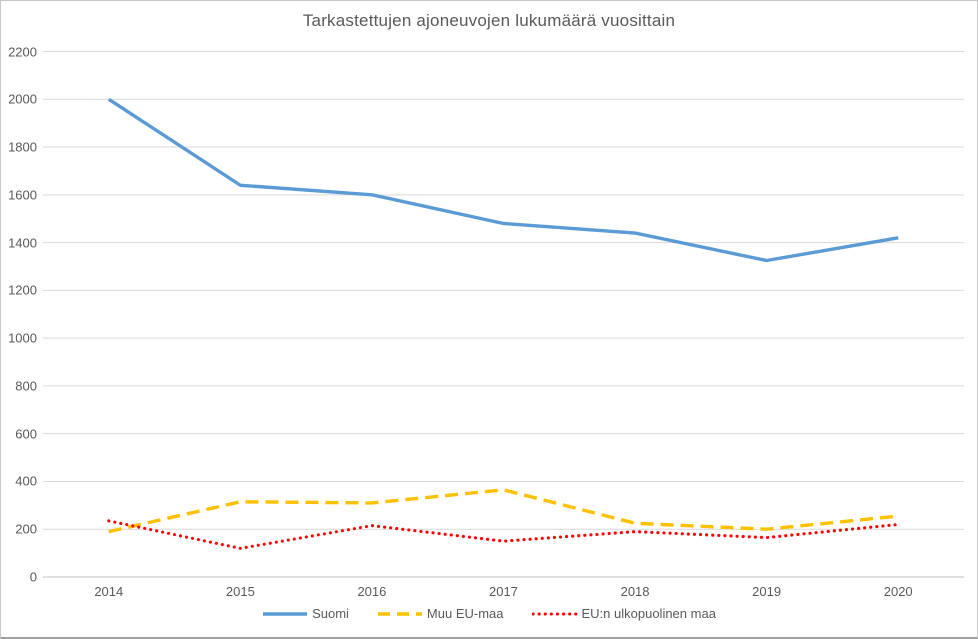  I want to click on legend: Suomi Muu EU-maa EU:n ulkopuolinen maa, so click(489, 613).